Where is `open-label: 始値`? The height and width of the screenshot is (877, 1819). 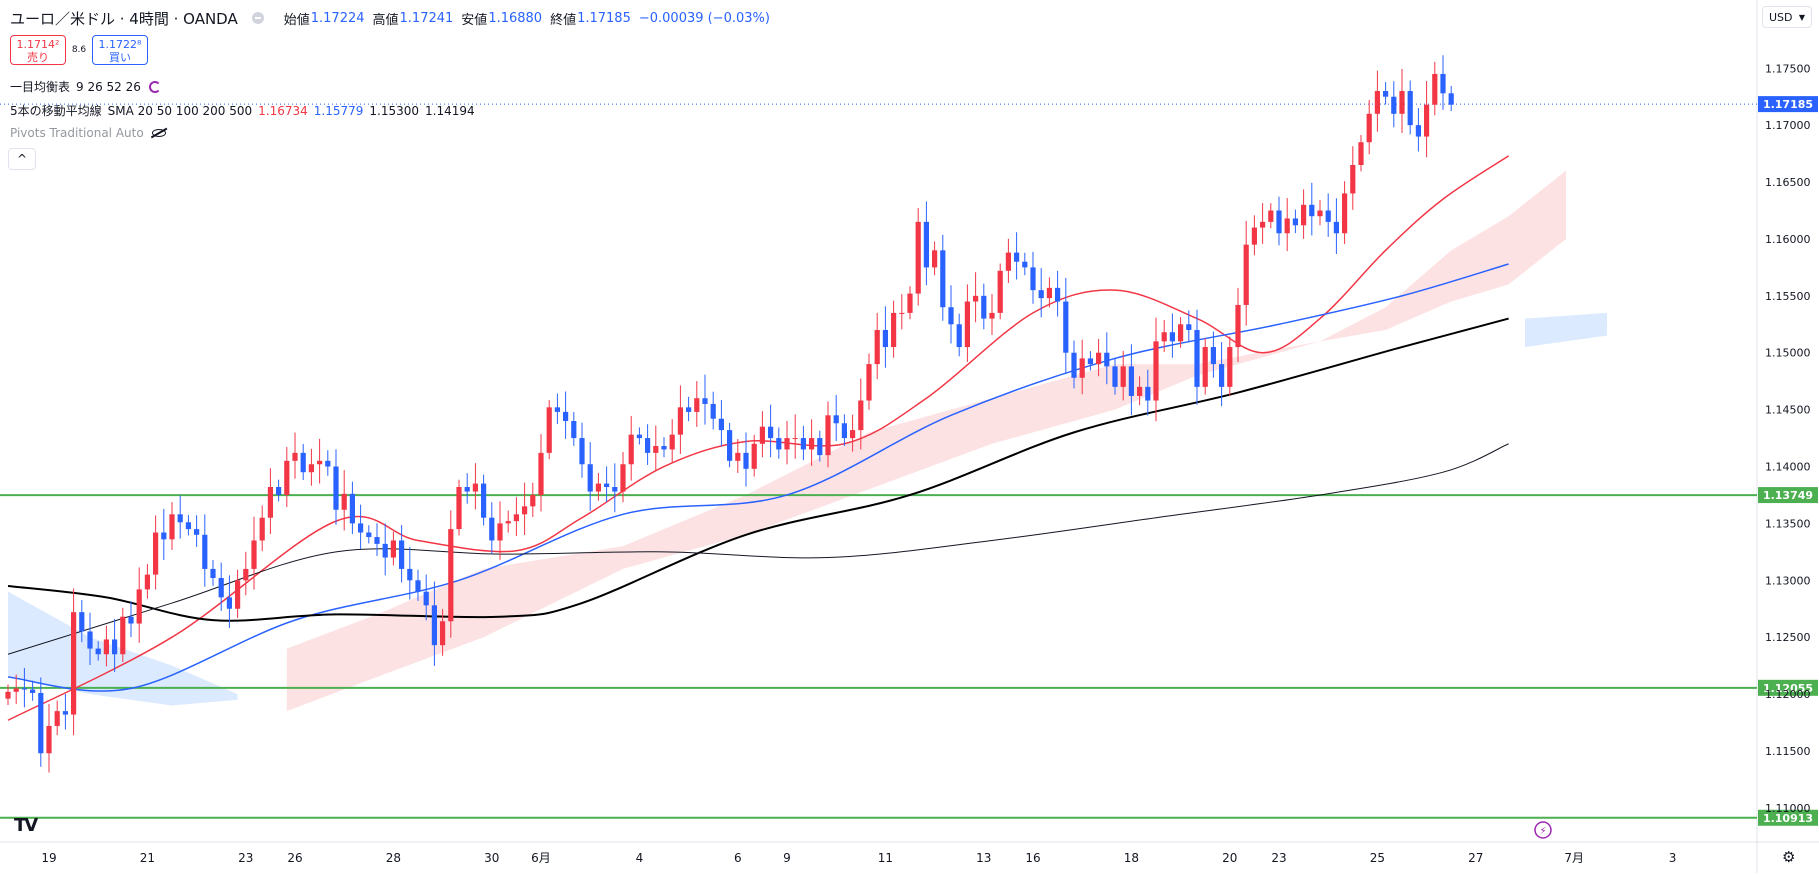
open-label: 始値 is located at coordinates (296, 20).